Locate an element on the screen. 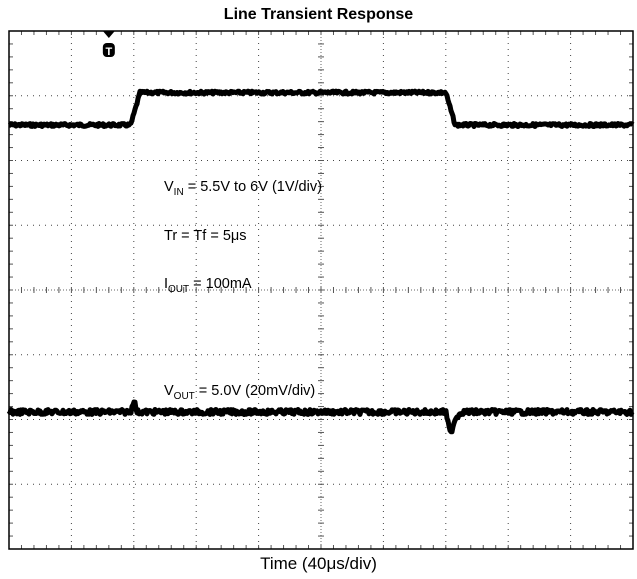  annotation: VOUT = 5.0V (20mV/div) is located at coordinates (239, 392).